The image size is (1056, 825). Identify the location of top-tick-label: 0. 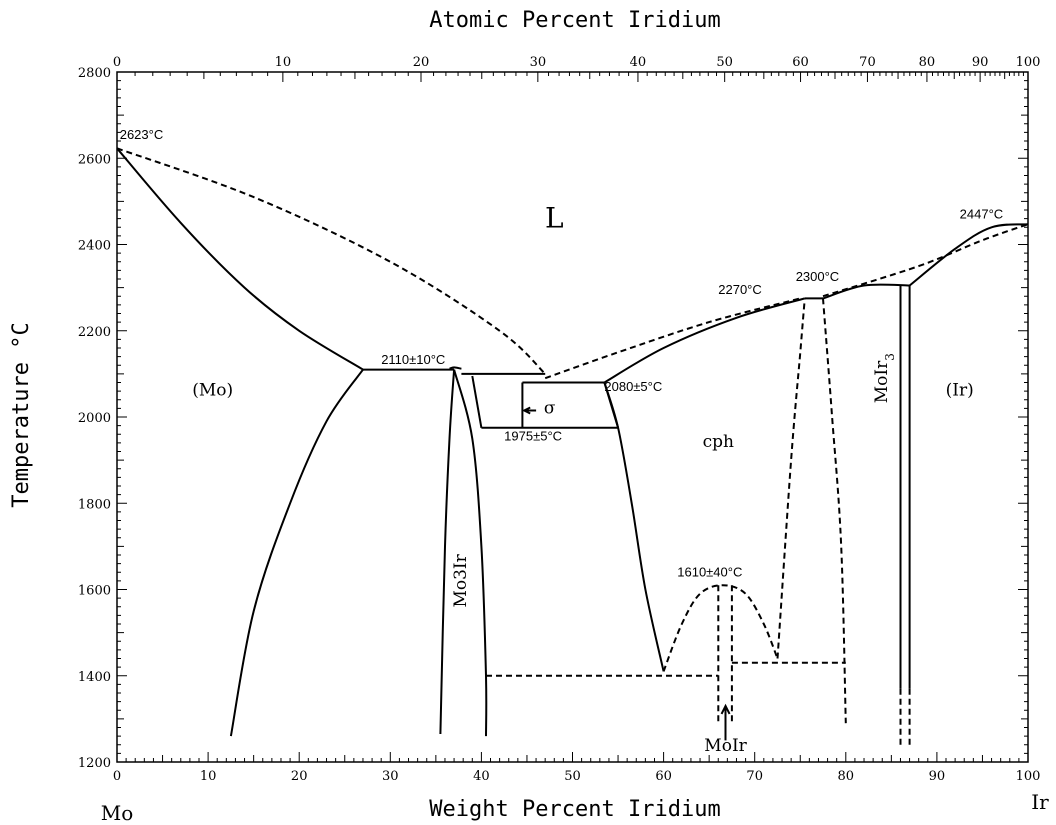
(117, 62).